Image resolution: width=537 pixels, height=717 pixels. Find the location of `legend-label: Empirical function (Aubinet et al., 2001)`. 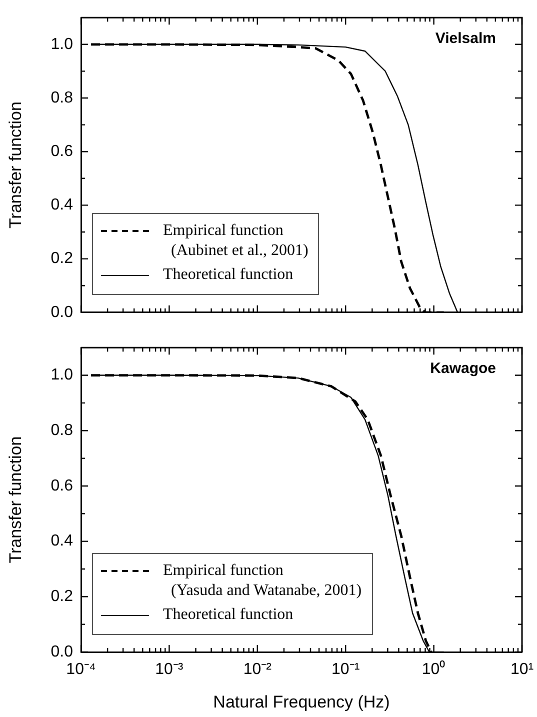

legend-label: Empirical function (Aubinet et al., 2001) is located at coordinates (235, 241).